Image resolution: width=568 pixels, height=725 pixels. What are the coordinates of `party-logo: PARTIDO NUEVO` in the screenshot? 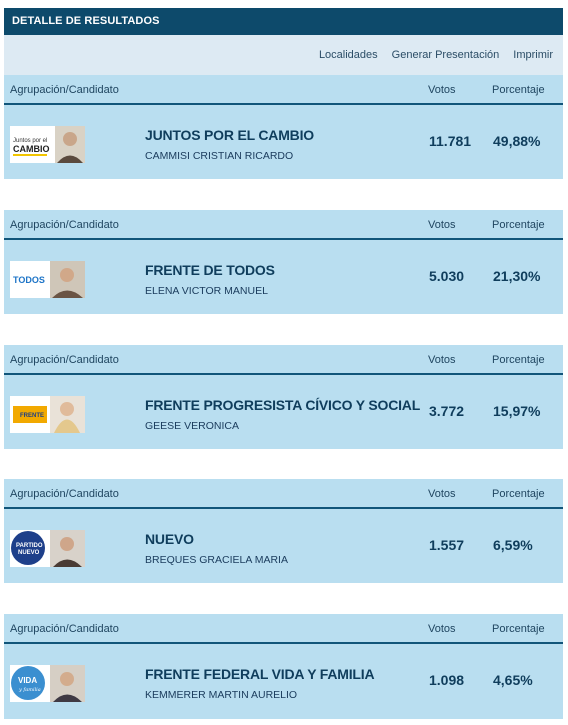 It's located at (47, 548).